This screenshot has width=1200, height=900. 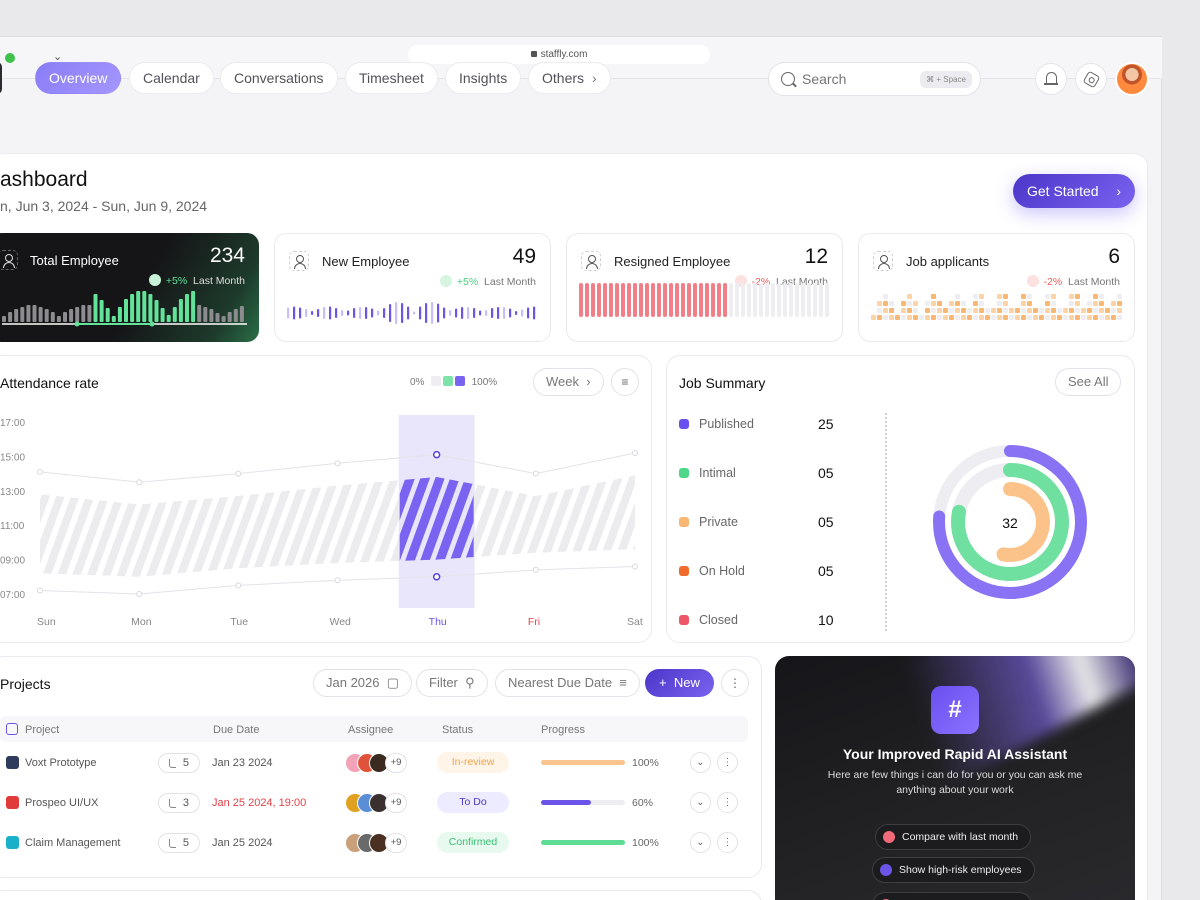 I want to click on stat-card-job-applicants: Job applicants 6 -2% Last Month, so click(x=996, y=287).